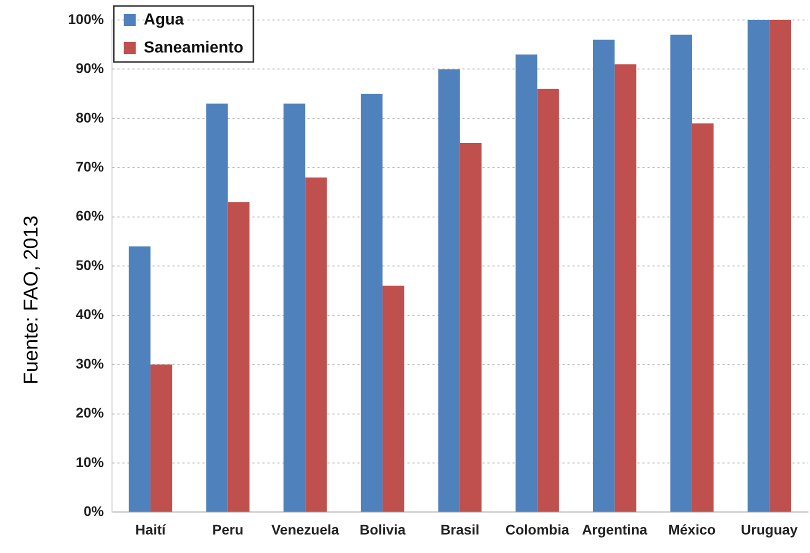 The height and width of the screenshot is (553, 810). What do you see at coordinates (305, 529) in the screenshot?
I see `x-tick-label: Venezuela` at bounding box center [305, 529].